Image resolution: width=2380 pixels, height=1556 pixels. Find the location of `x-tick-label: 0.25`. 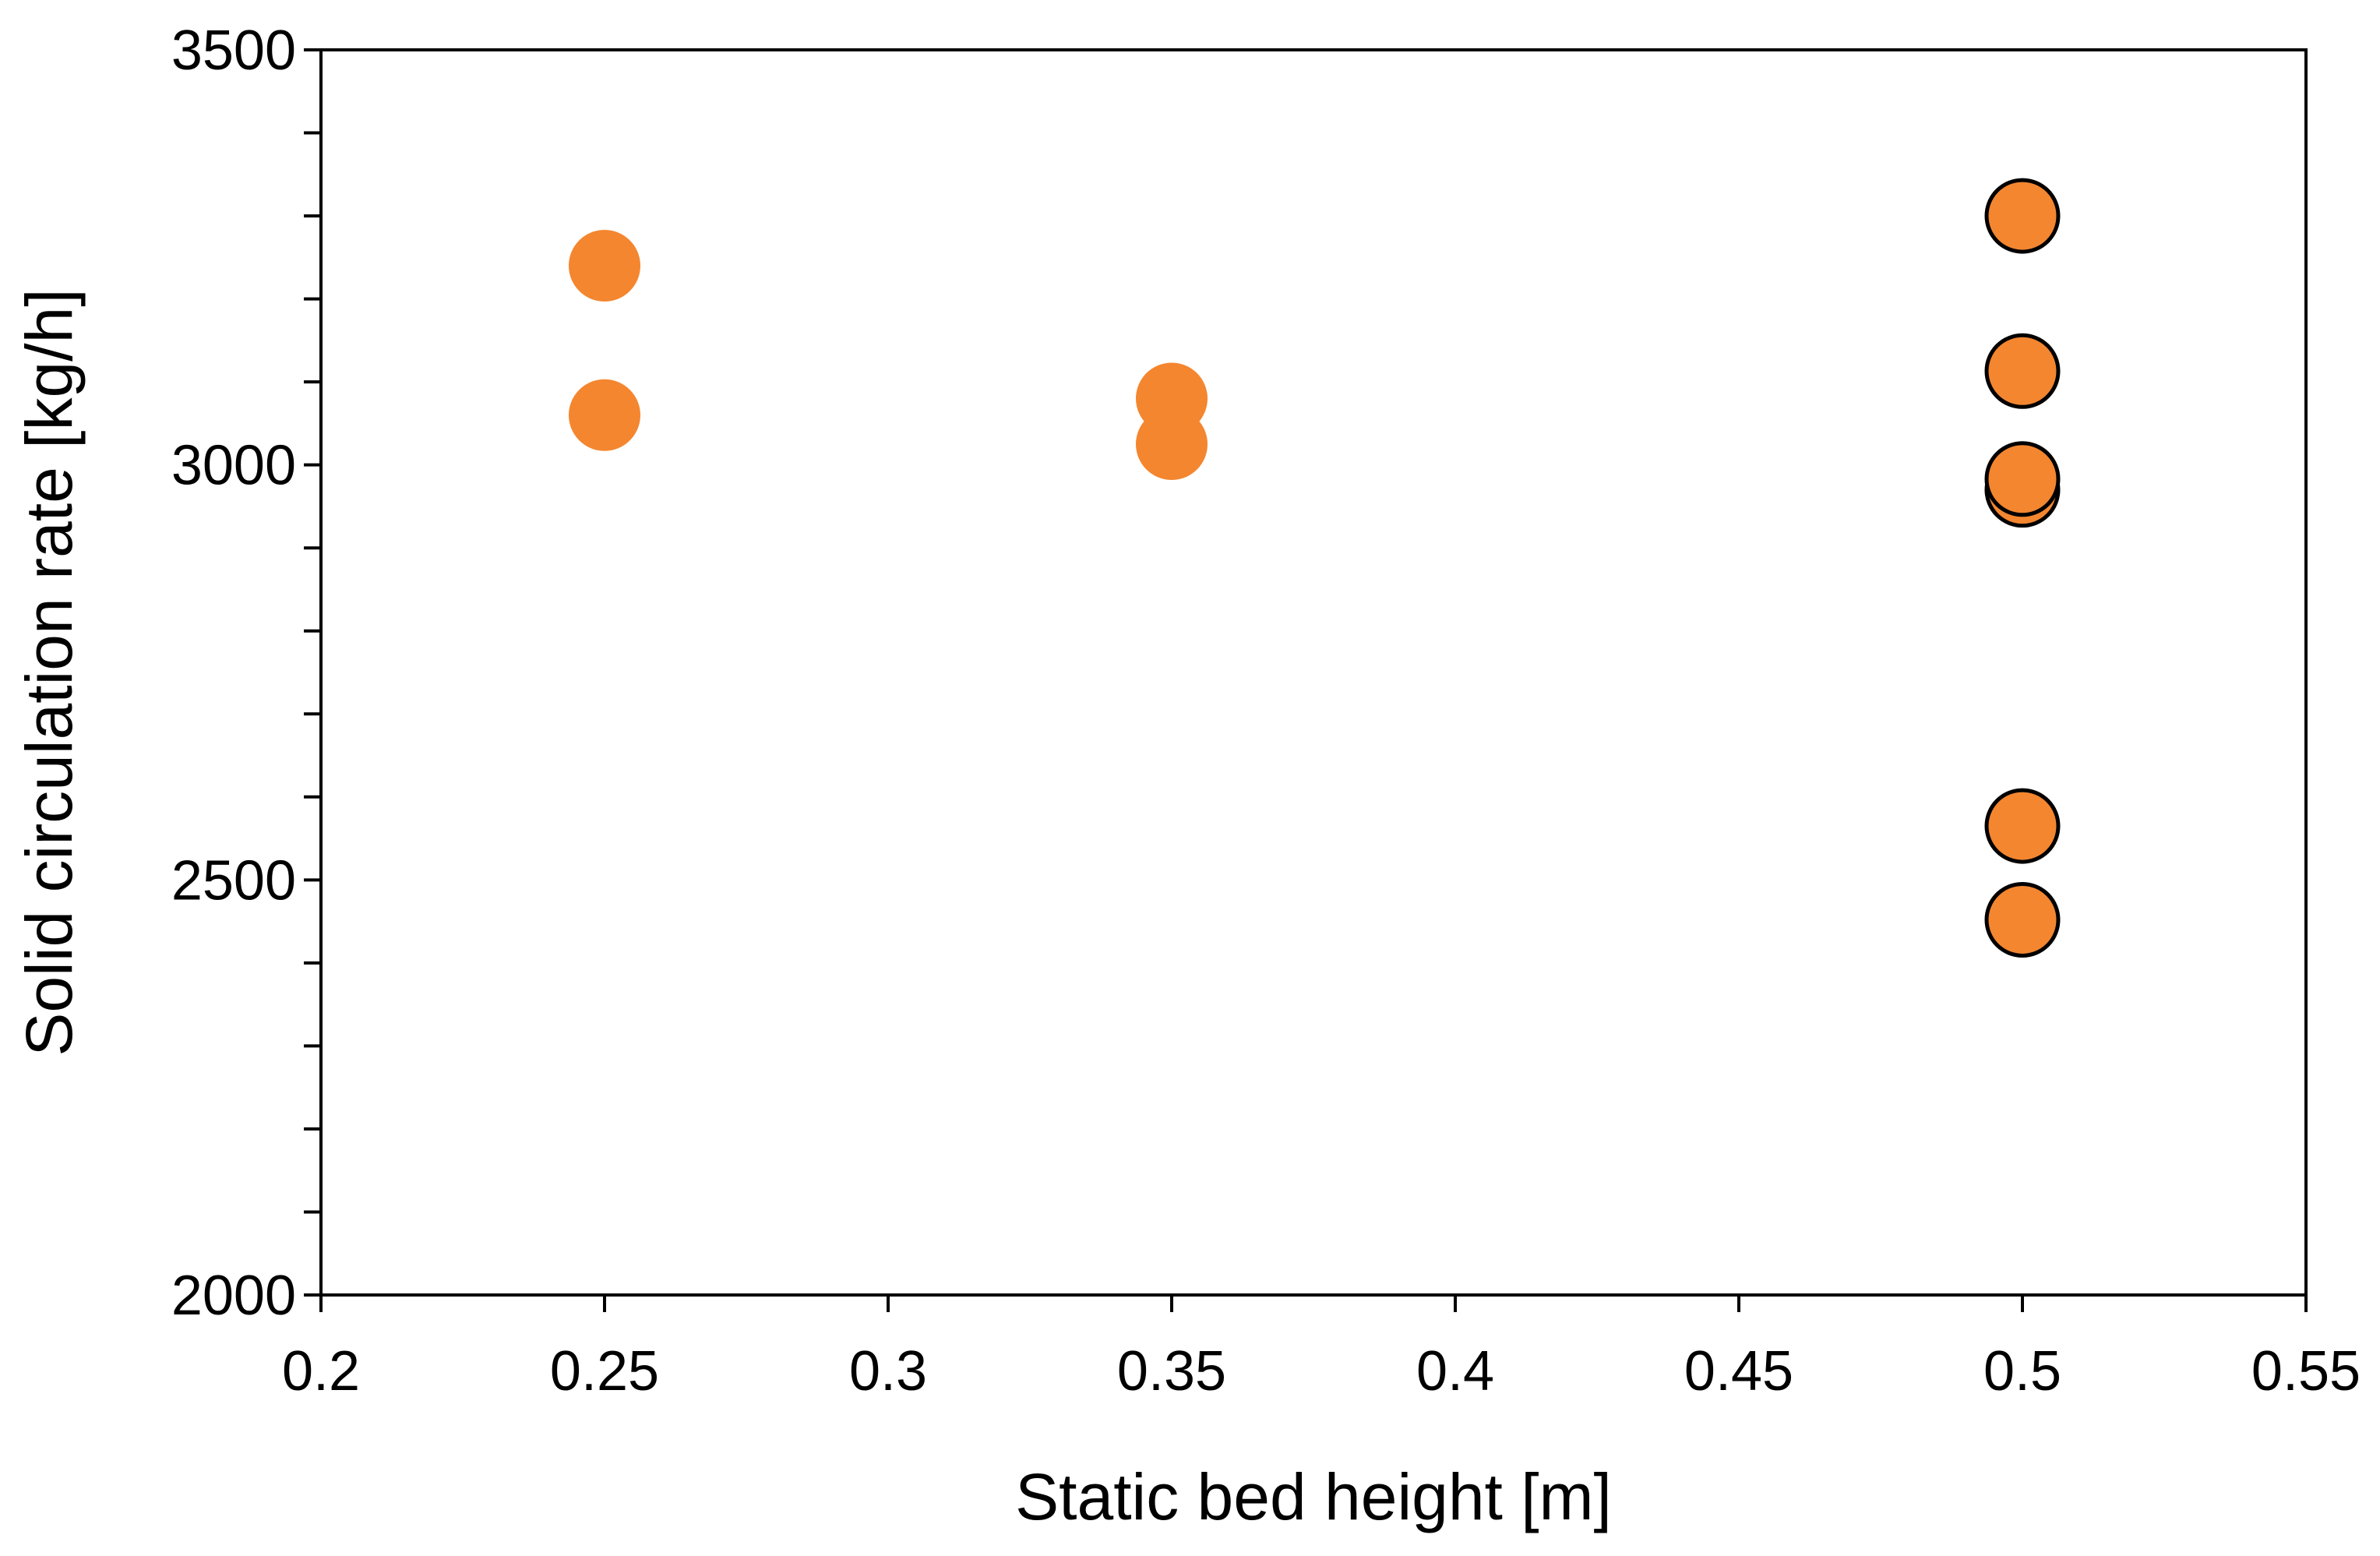

x-tick-label: 0.25 is located at coordinates (604, 1371).